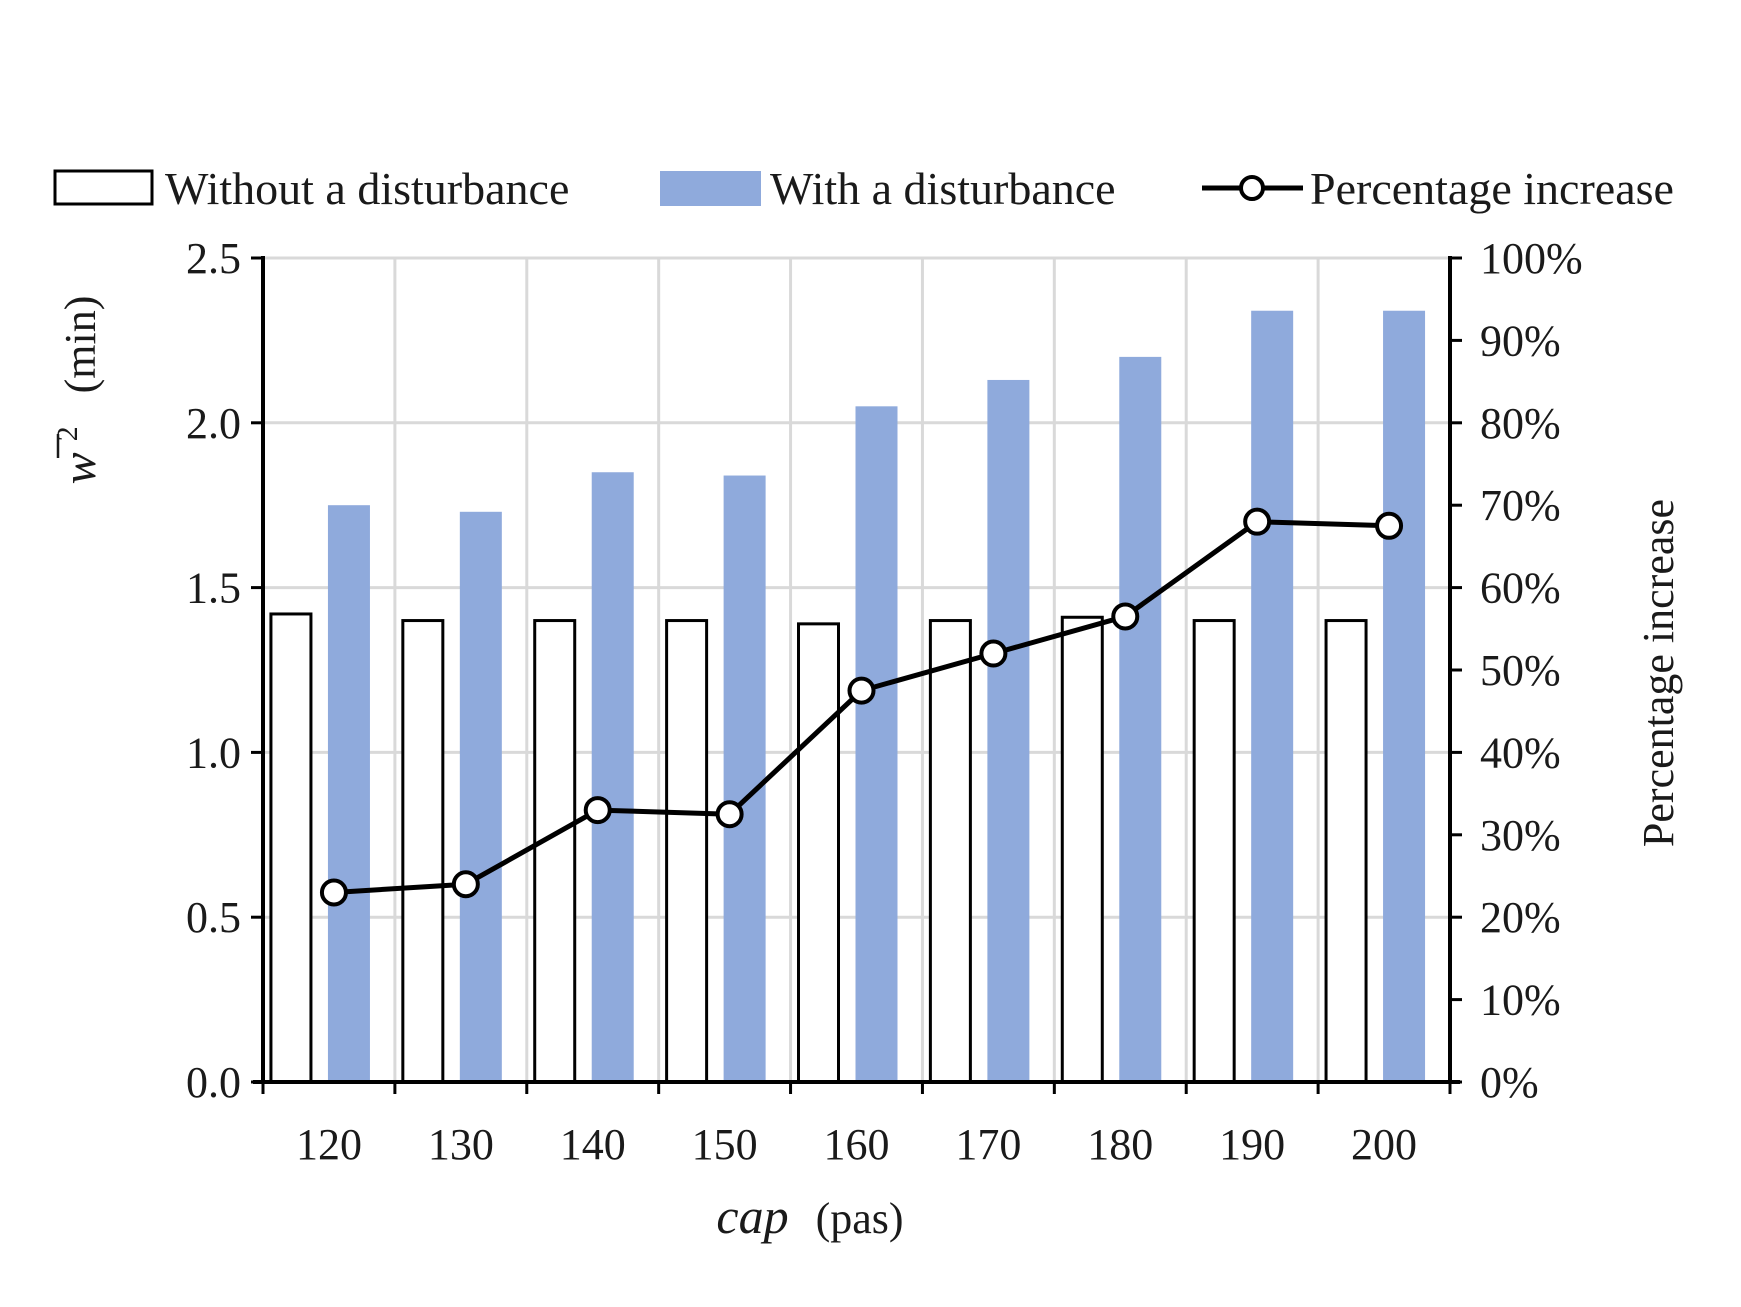 This screenshot has height=1307, width=1741. I want to click on y-left-tick-label: 1.0, so click(213, 752).